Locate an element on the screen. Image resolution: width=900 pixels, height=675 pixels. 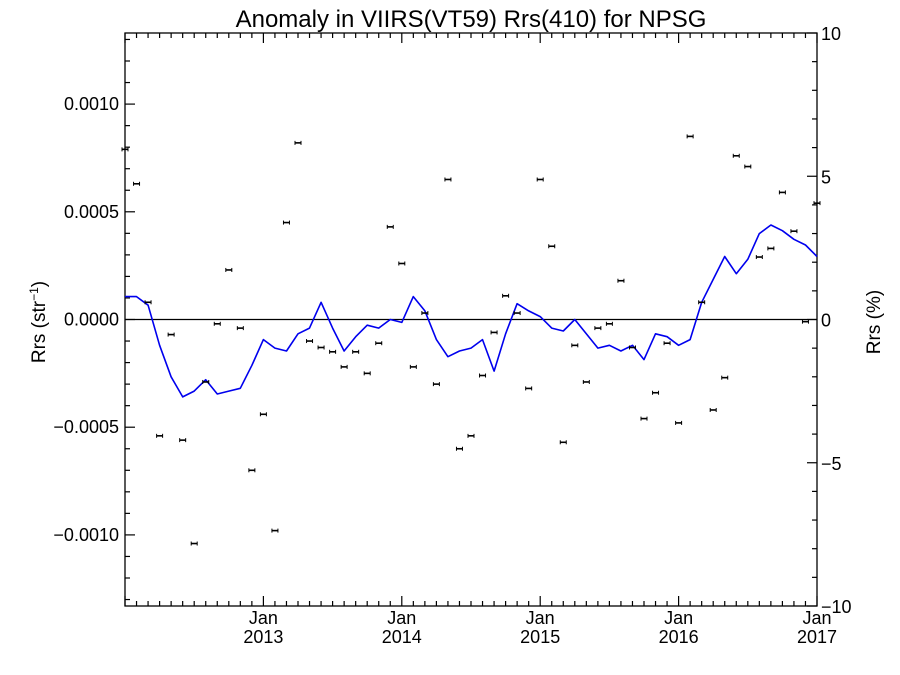
left-tick-label: 0.0000 is located at coordinates (91, 320).